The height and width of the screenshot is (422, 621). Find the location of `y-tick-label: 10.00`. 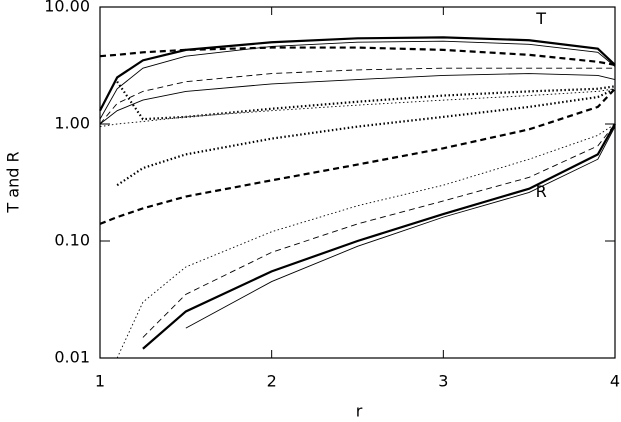

y-tick-label: 10.00 is located at coordinates (67, 8).